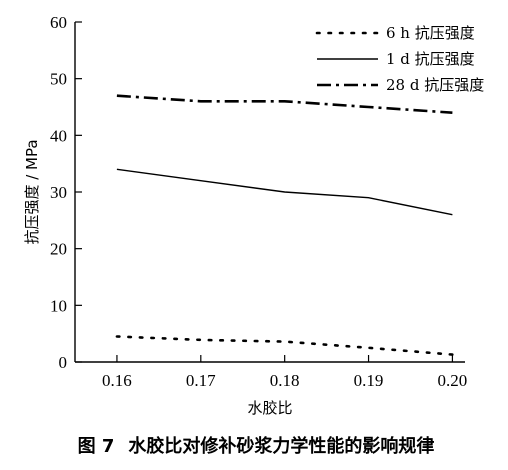 This screenshot has height=470, width=508. What do you see at coordinates (430, 33) in the screenshot?
I see `legend-label-1: 6 h 抗压强度` at bounding box center [430, 33].